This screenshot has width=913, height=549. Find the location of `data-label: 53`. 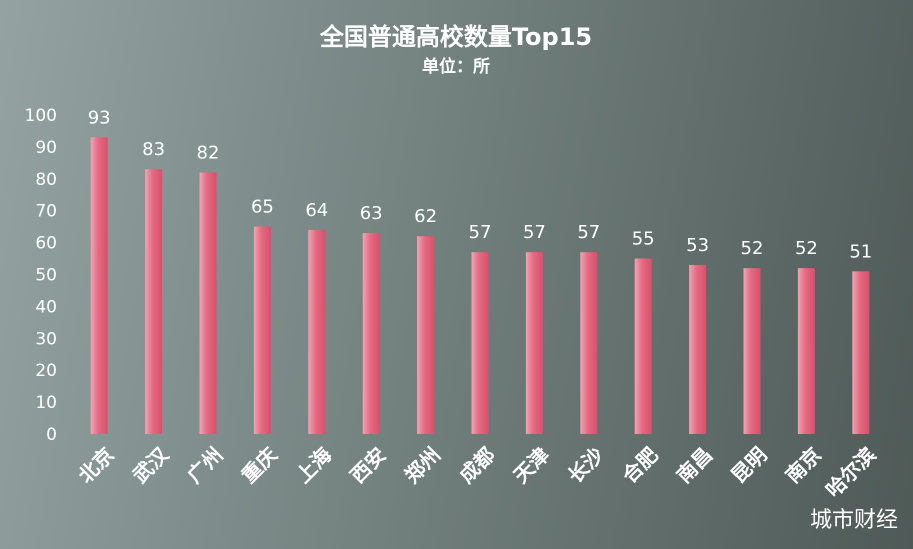

data-label: 53 is located at coordinates (697, 245).